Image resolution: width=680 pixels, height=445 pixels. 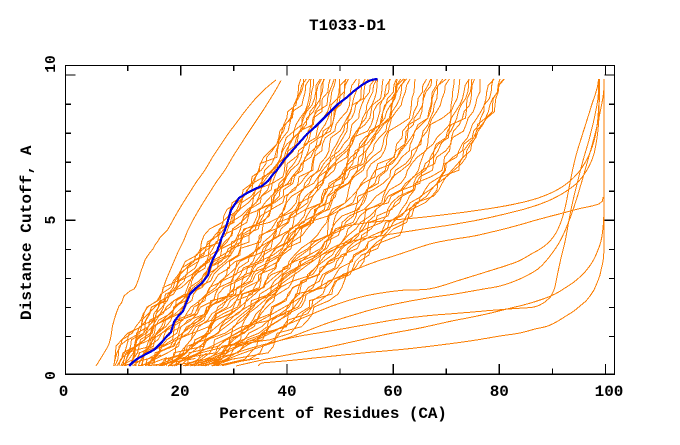 What do you see at coordinates (499, 392) in the screenshot?
I see `svg-text: 80` at bounding box center [499, 392].